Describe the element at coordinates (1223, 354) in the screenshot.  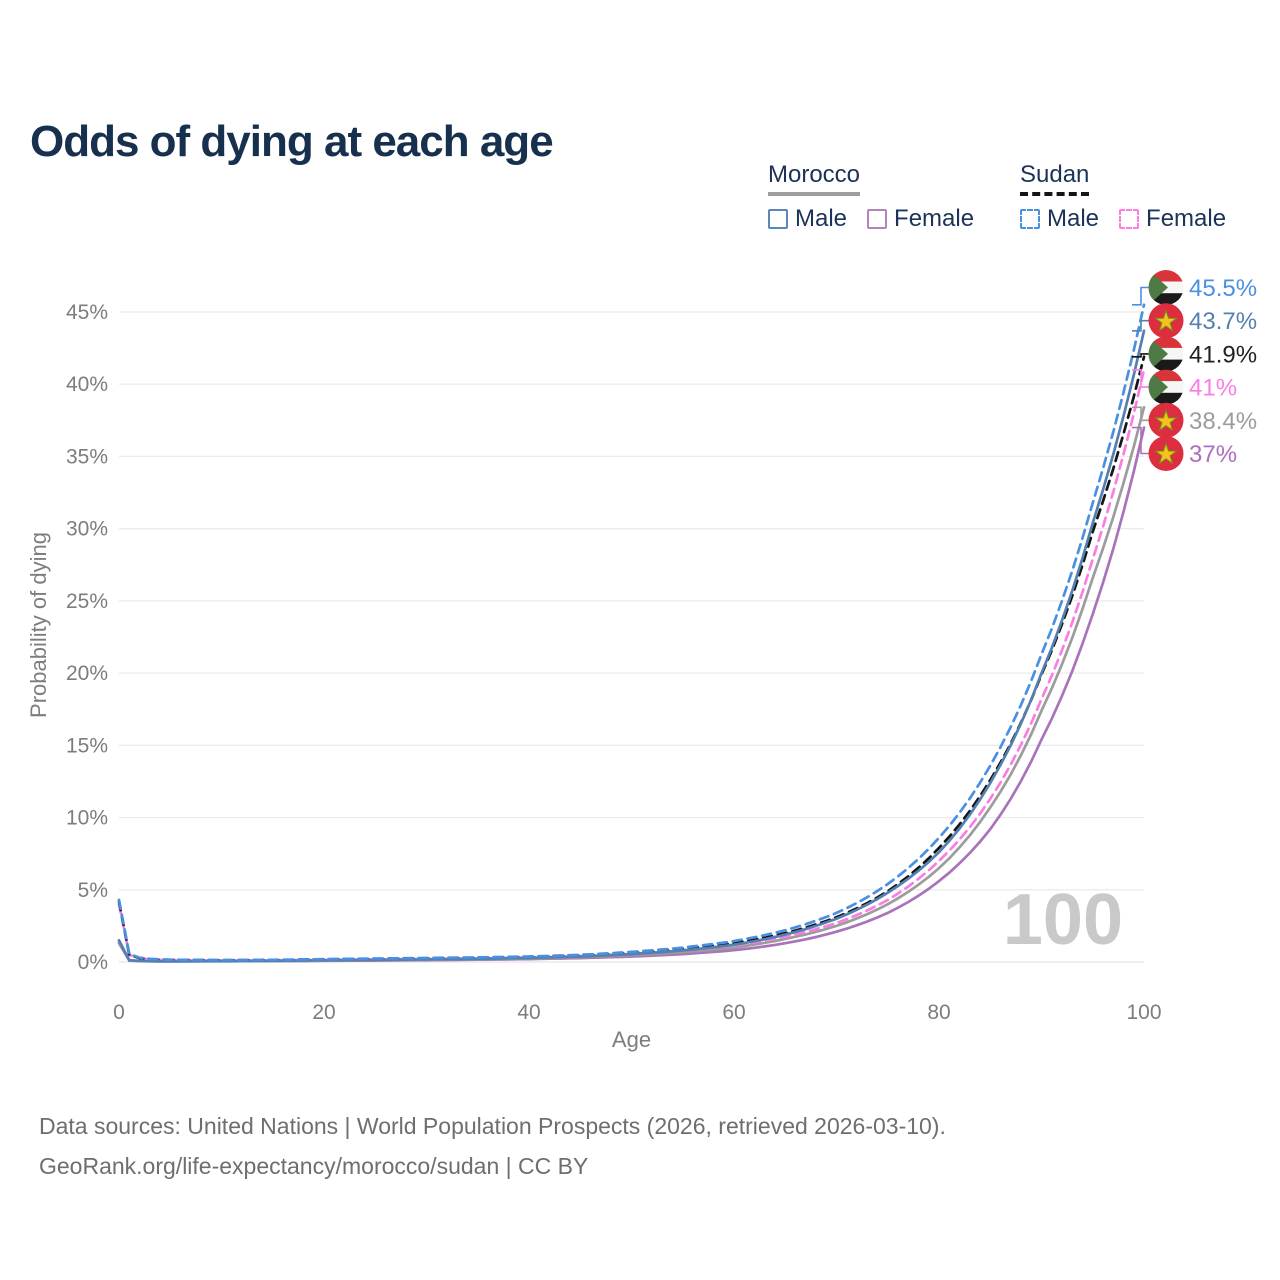
I see `end-value-label-sudan: 41.9%` at that location.